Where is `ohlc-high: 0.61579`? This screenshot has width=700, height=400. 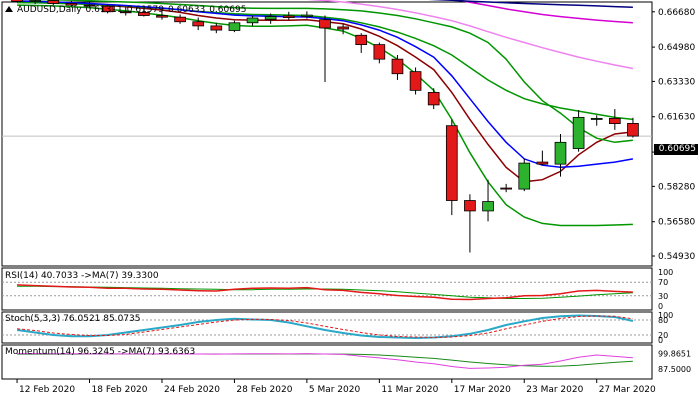 ohlc-high: 0.61579 is located at coordinates (145, 10).